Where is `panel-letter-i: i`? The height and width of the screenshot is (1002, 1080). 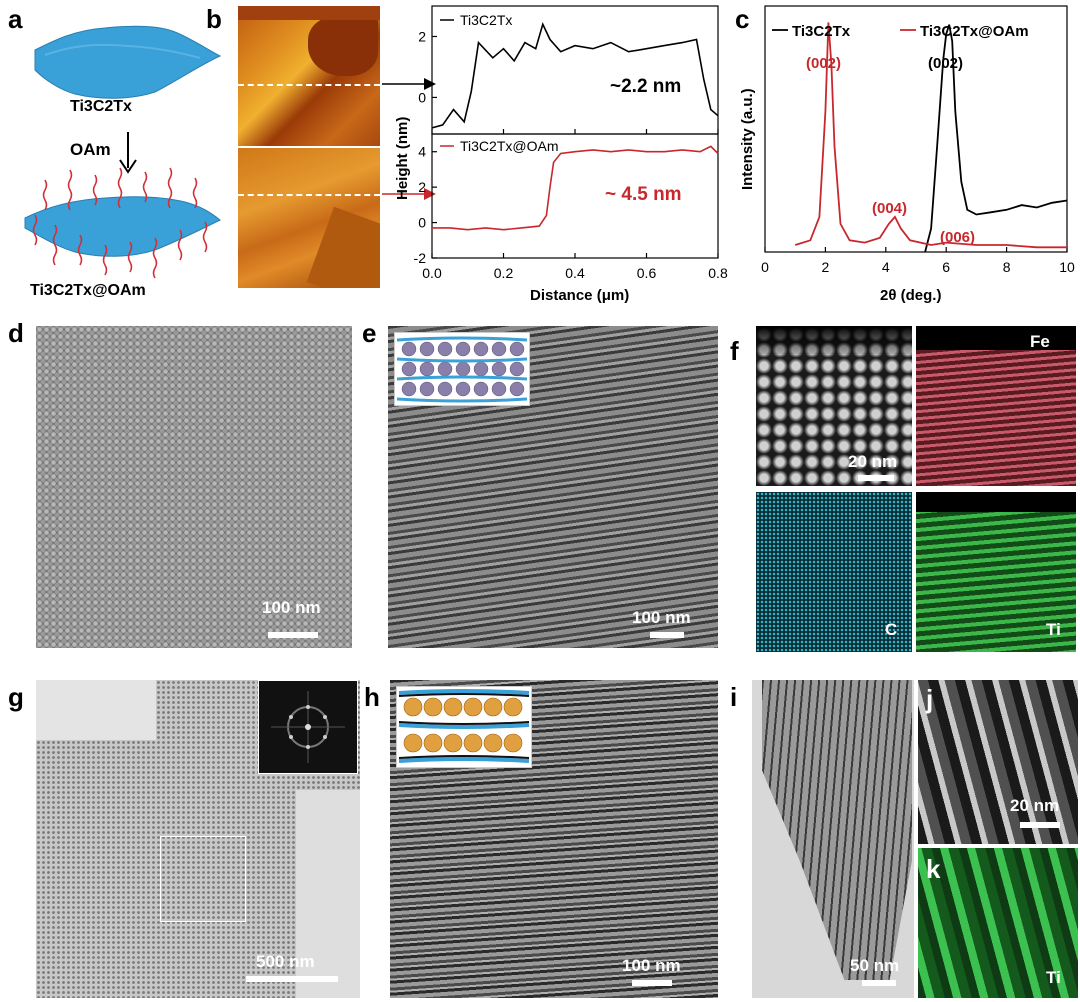
panel-letter-i: i is located at coordinates (734, 697).